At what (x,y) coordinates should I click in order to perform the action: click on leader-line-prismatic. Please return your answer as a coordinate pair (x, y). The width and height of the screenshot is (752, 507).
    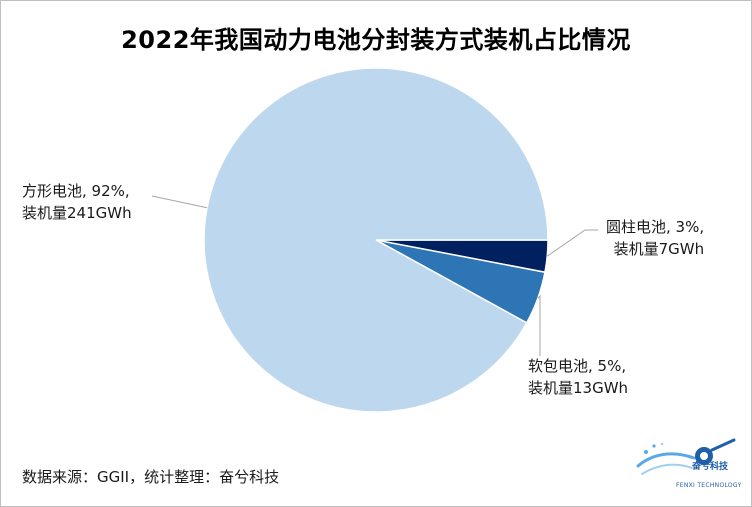
    Looking at the image, I should click on (179, 202).